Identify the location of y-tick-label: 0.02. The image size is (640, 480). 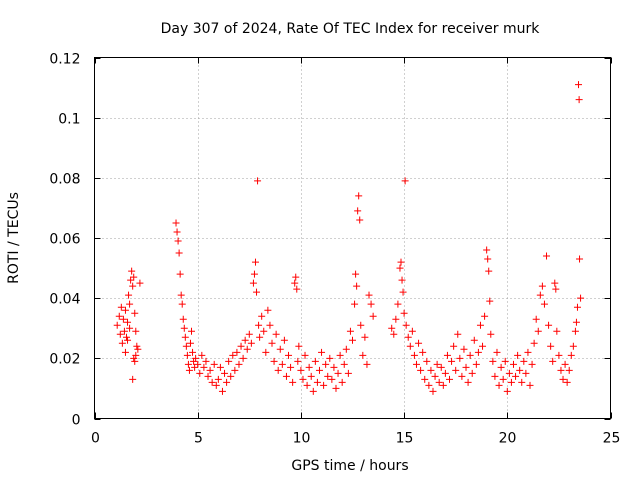
(64, 360).